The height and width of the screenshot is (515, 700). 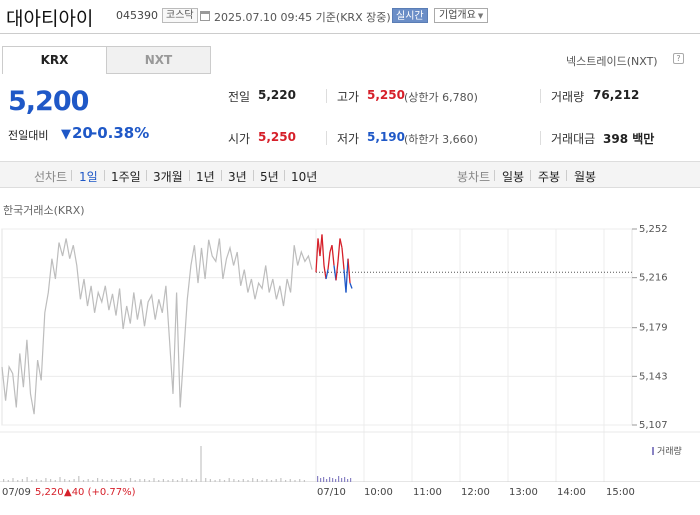 I want to click on prev-day-close: 5,220, so click(x=49, y=492).